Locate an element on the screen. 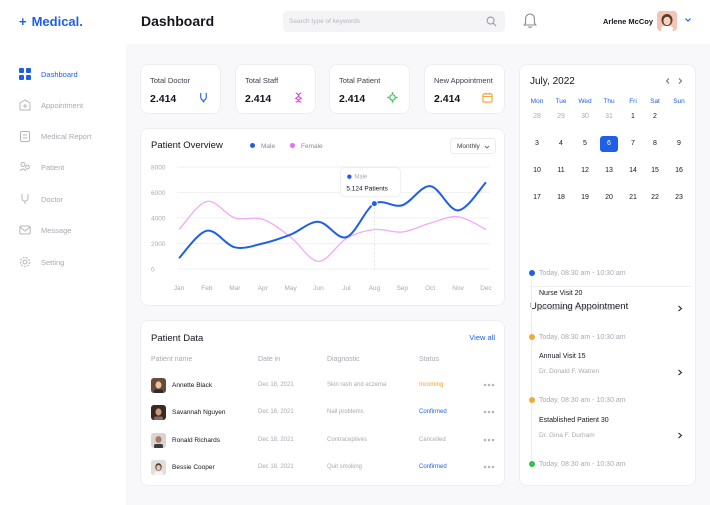  x-tick-label: Mar is located at coordinates (235, 288).